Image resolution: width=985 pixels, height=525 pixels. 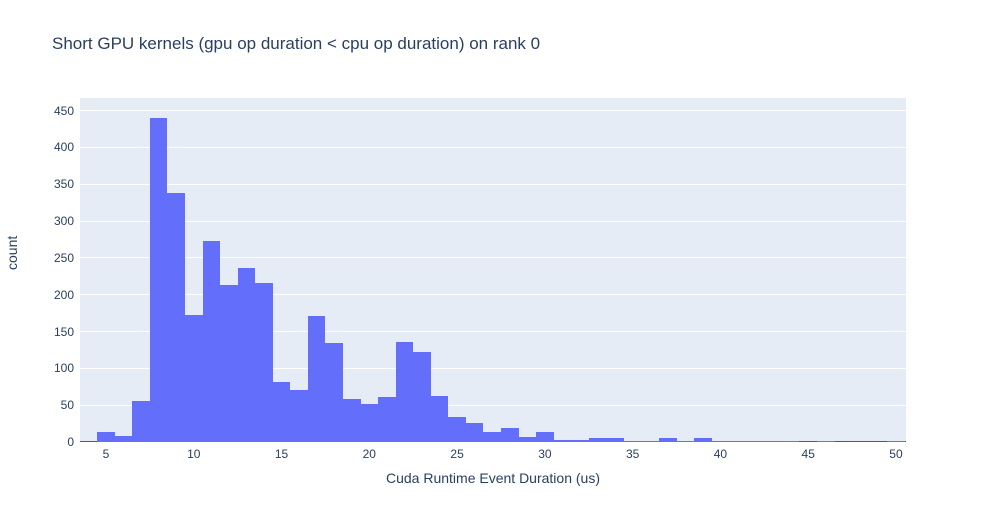 I want to click on y-tick-label-150: 150, so click(x=63, y=331).